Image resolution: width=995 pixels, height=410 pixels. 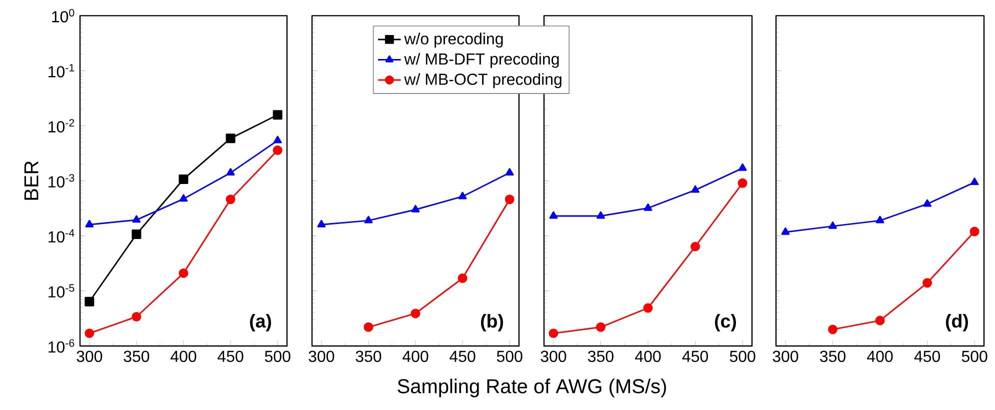 I want to click on y-tick-label: 10$^{-1}$, so click(x=61, y=71).